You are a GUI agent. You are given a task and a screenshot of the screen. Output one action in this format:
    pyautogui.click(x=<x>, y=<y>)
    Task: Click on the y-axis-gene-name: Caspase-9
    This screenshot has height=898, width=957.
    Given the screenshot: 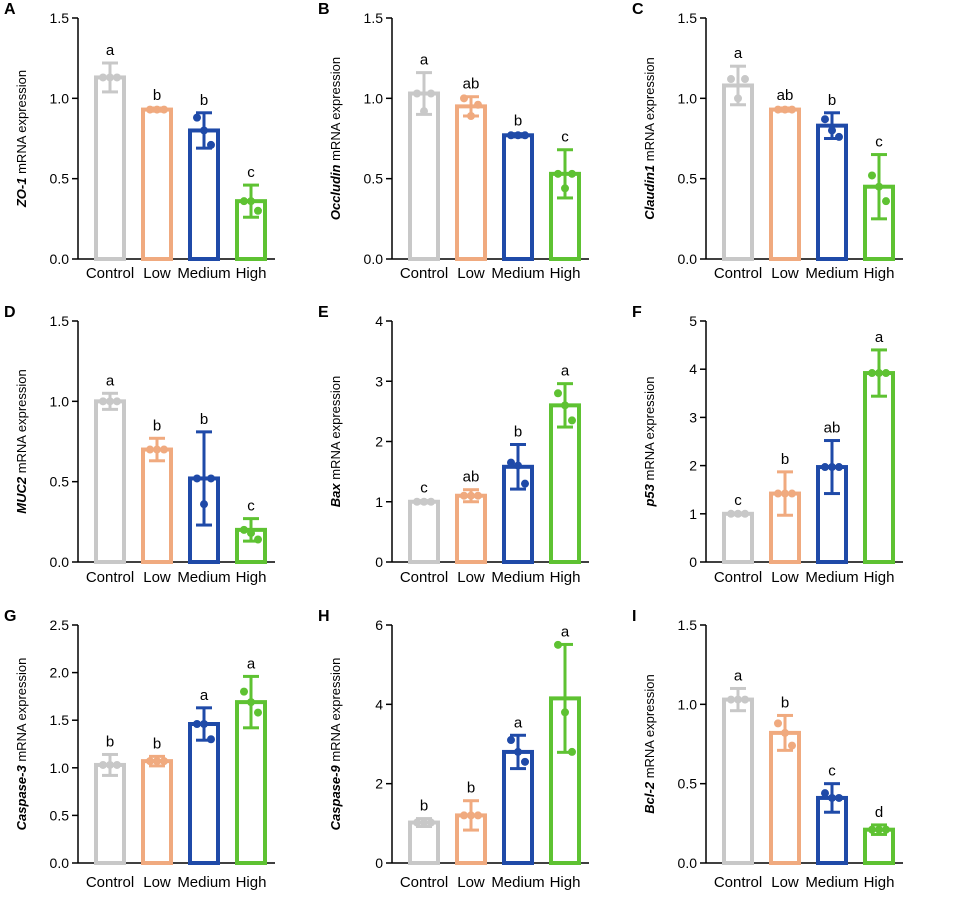 What is the action you would take?
    pyautogui.click(x=335, y=798)
    